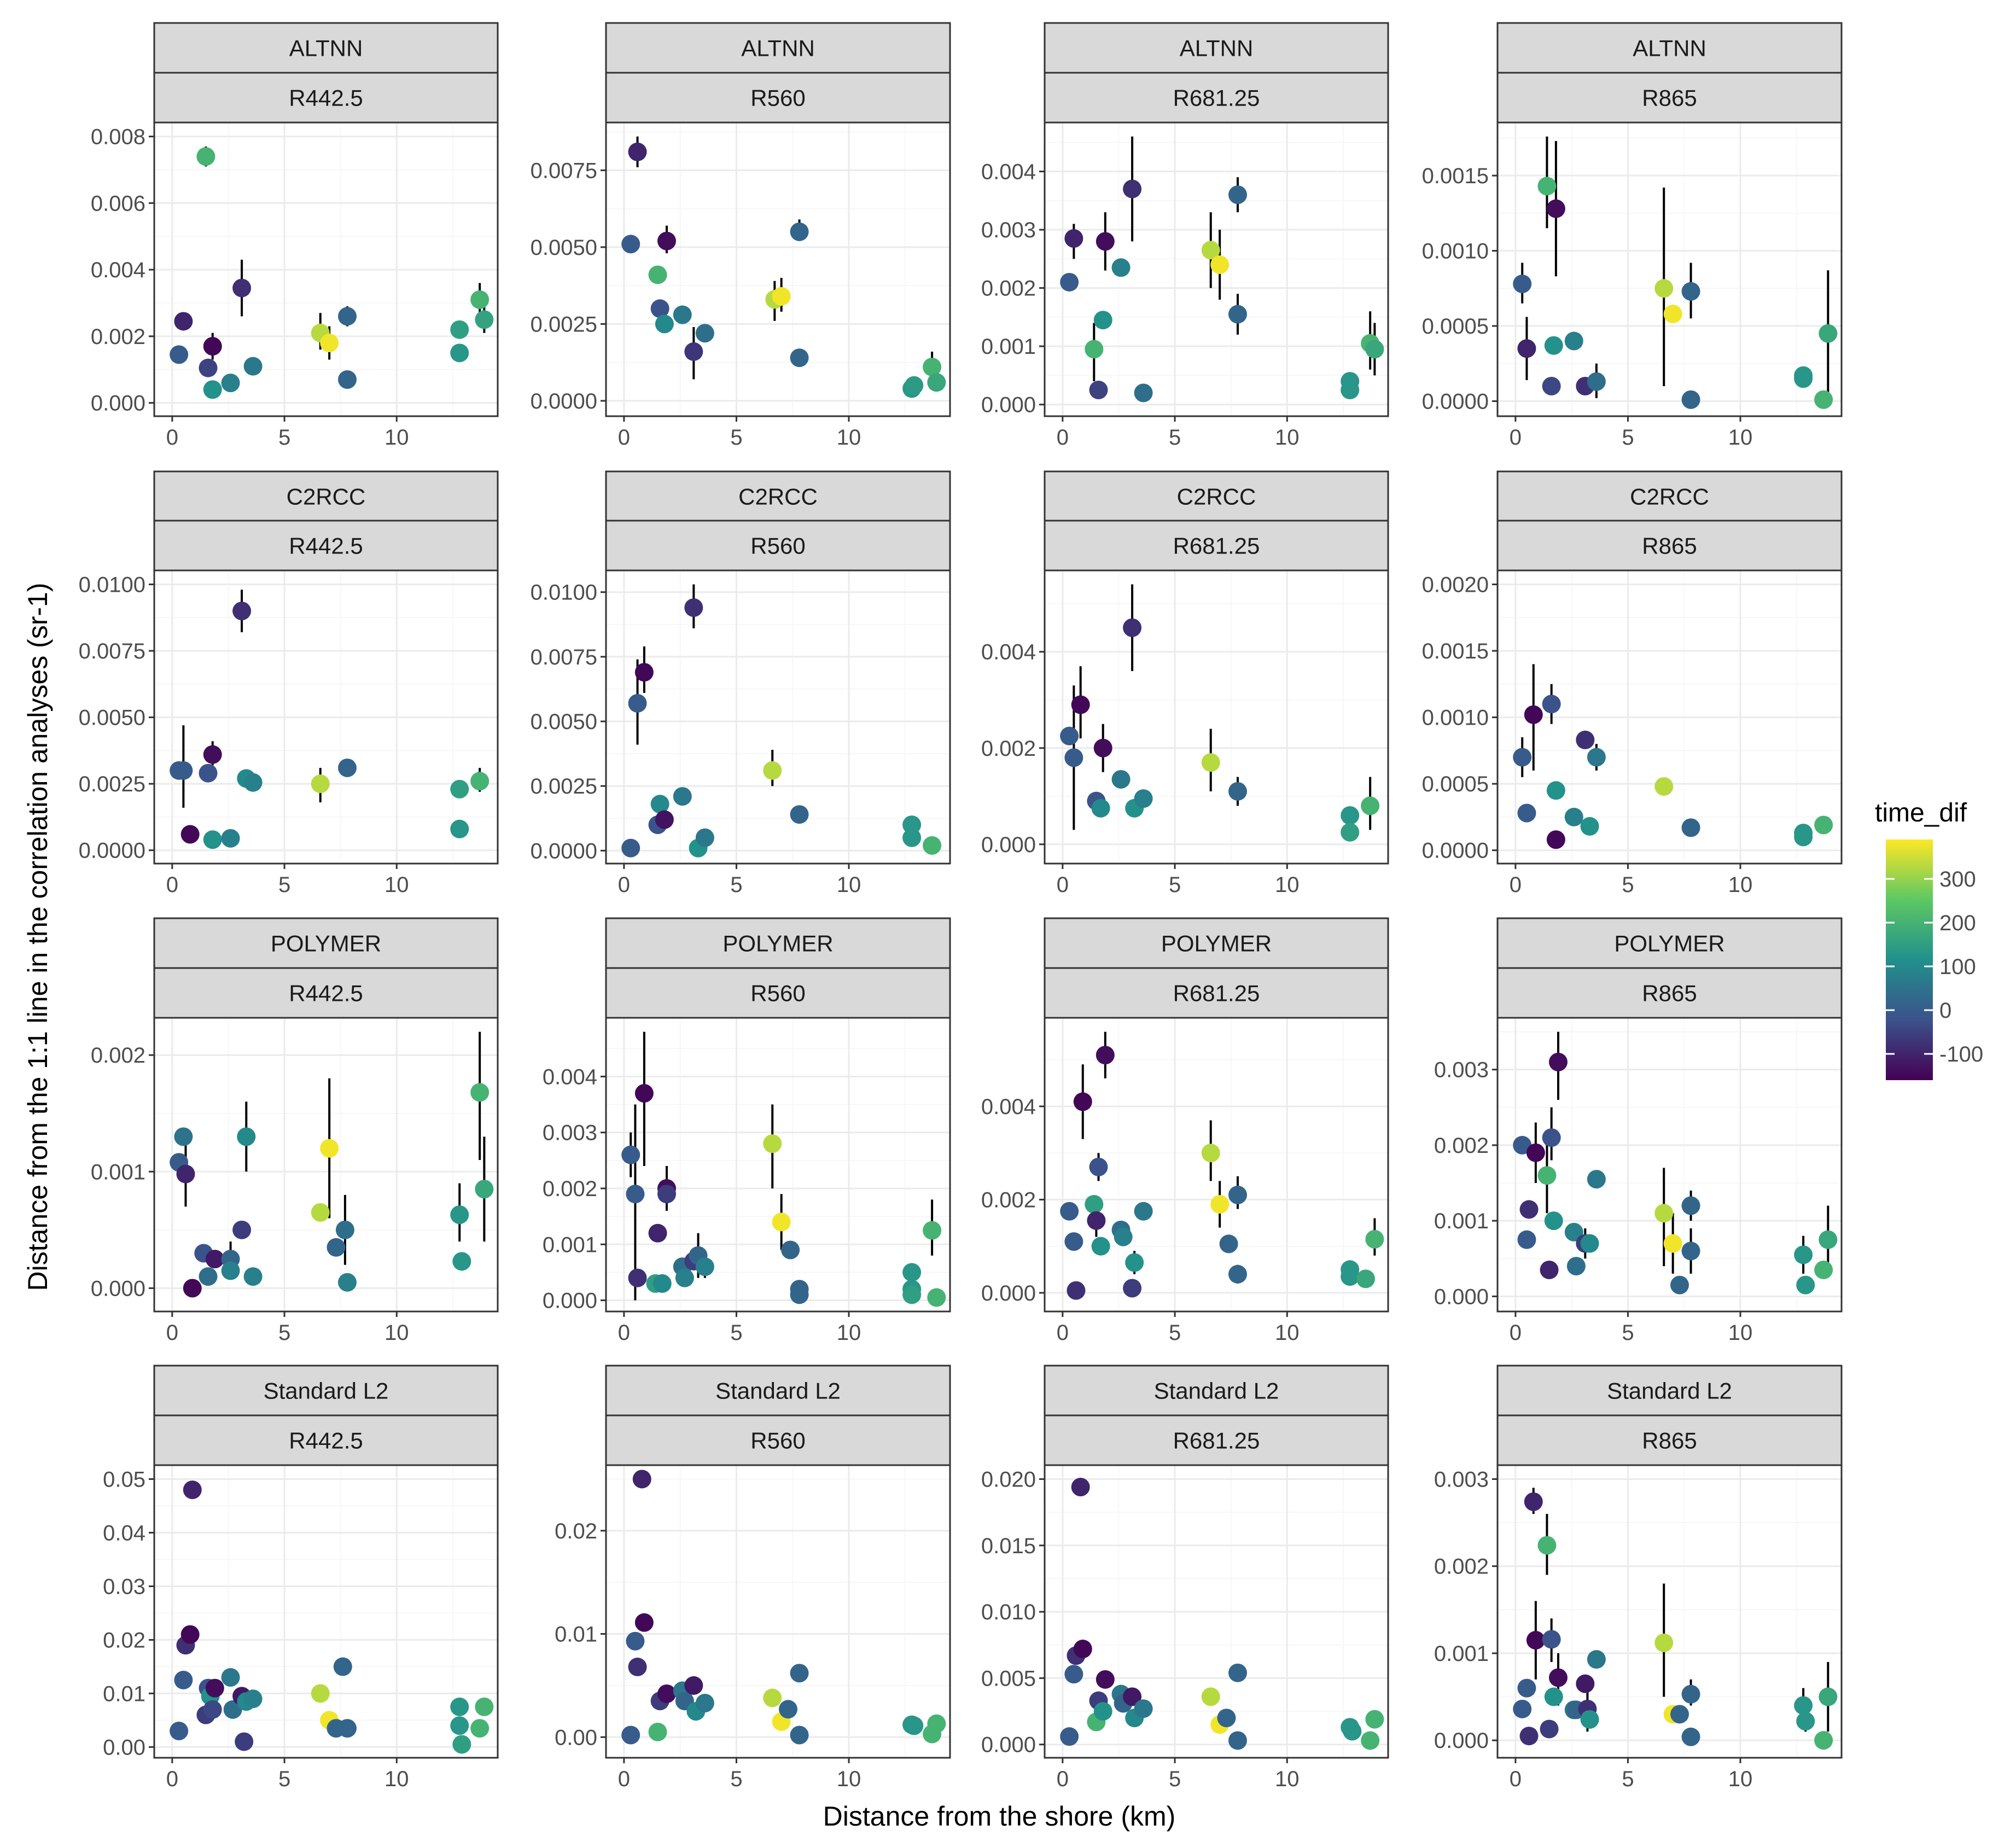 Image resolution: width=2016 pixels, height=1848 pixels. I want to click on y-tick-label: 0.002, so click(1008, 1200).